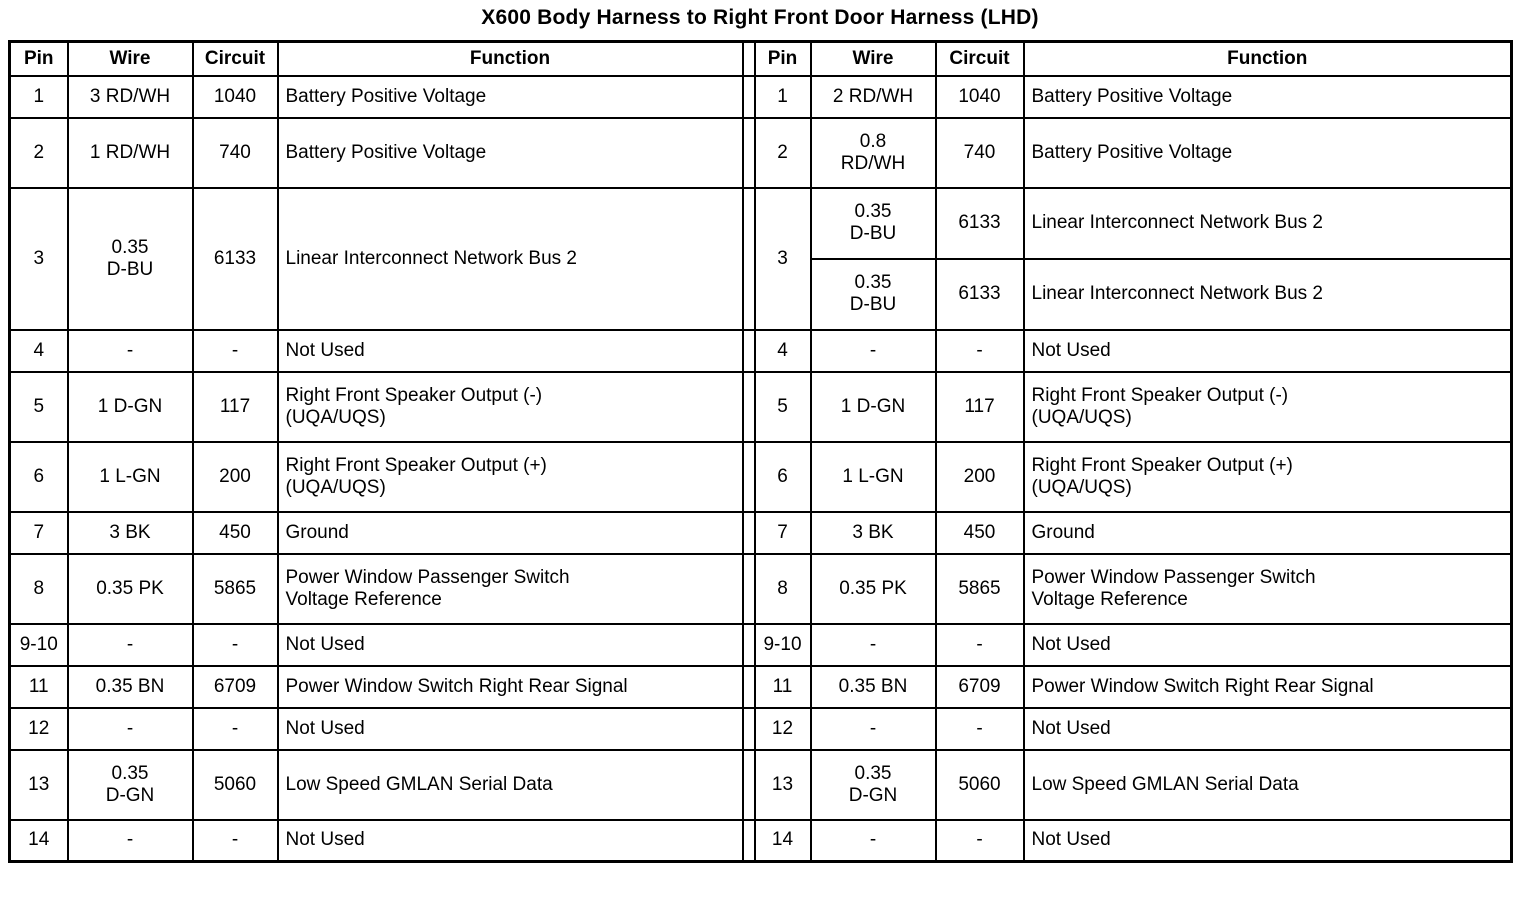 This screenshot has width=1520, height=898. Describe the element at coordinates (130, 58) in the screenshot. I see `header-wire-left: Wire` at that location.